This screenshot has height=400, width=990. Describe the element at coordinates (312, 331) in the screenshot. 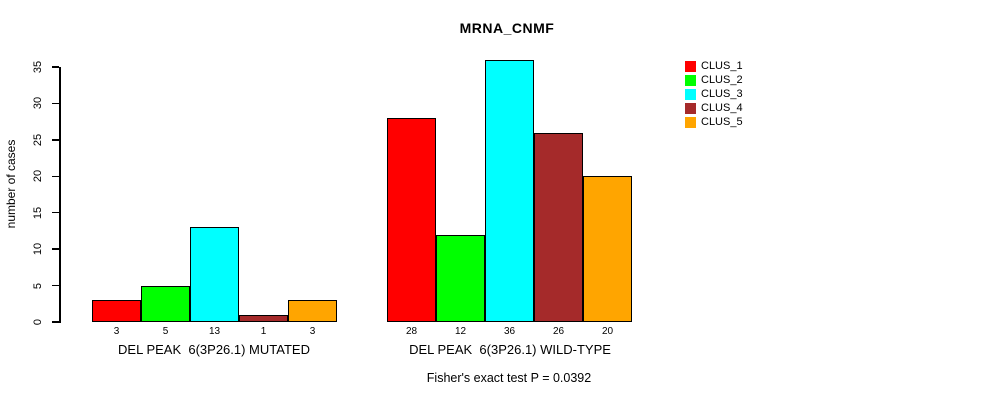

I see `bar-value-clus_5-group1: 3` at that location.